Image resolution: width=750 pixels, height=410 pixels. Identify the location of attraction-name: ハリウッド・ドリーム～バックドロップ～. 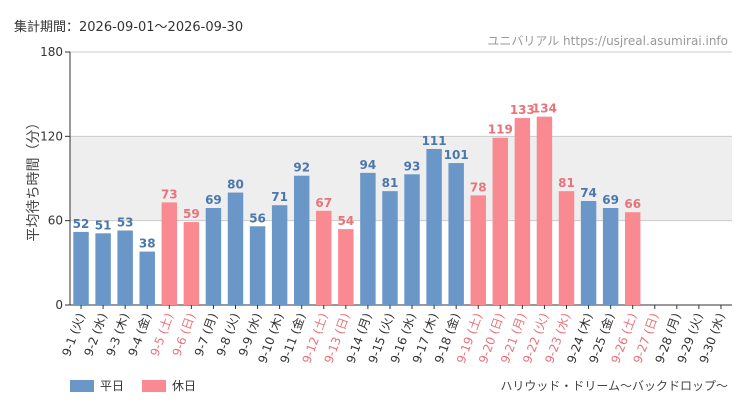
(614, 386).